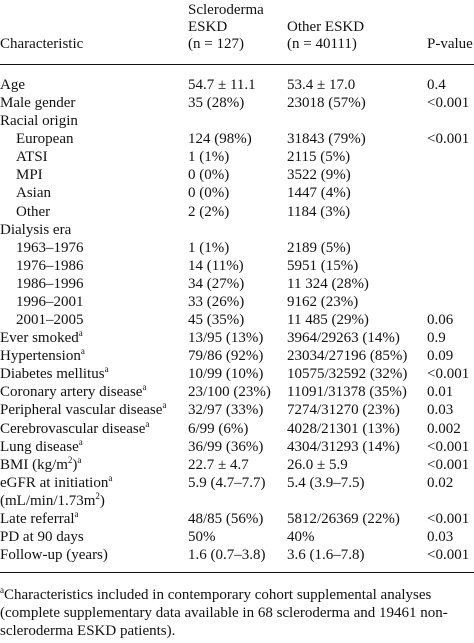 The width and height of the screenshot is (474, 643). Describe the element at coordinates (216, 283) in the screenshot. I see `cell: 34 (27%)` at that location.